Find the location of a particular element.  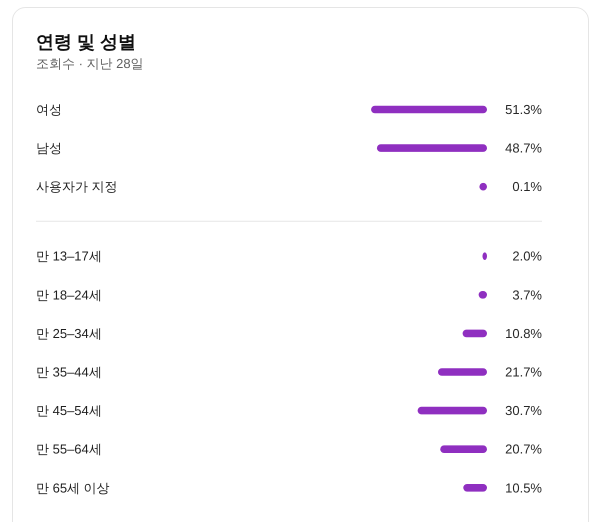

value-label: 30.7% is located at coordinates (523, 410).